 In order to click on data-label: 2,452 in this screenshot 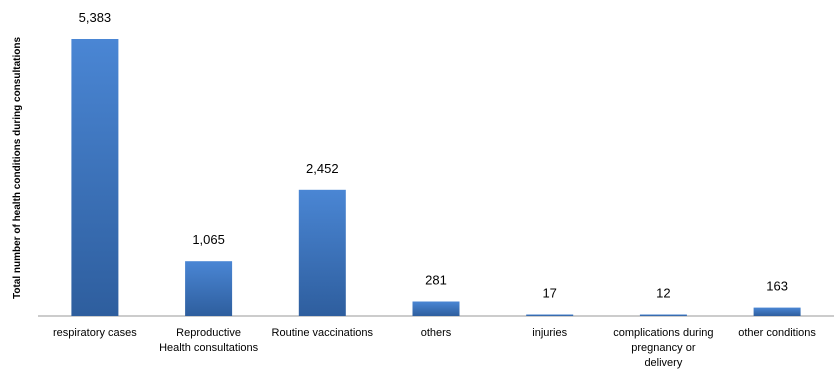, I will do `click(322, 168)`.